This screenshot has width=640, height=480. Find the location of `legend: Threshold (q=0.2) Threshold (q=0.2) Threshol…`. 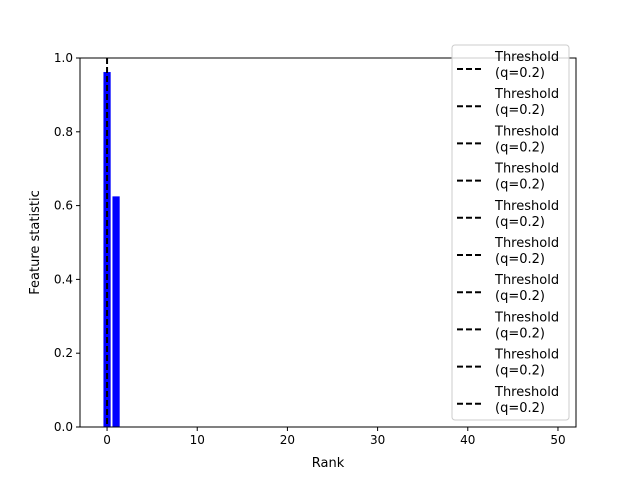

legend: Threshold (q=0.2) Threshold (q=0.2) Threshol… is located at coordinates (510, 232).